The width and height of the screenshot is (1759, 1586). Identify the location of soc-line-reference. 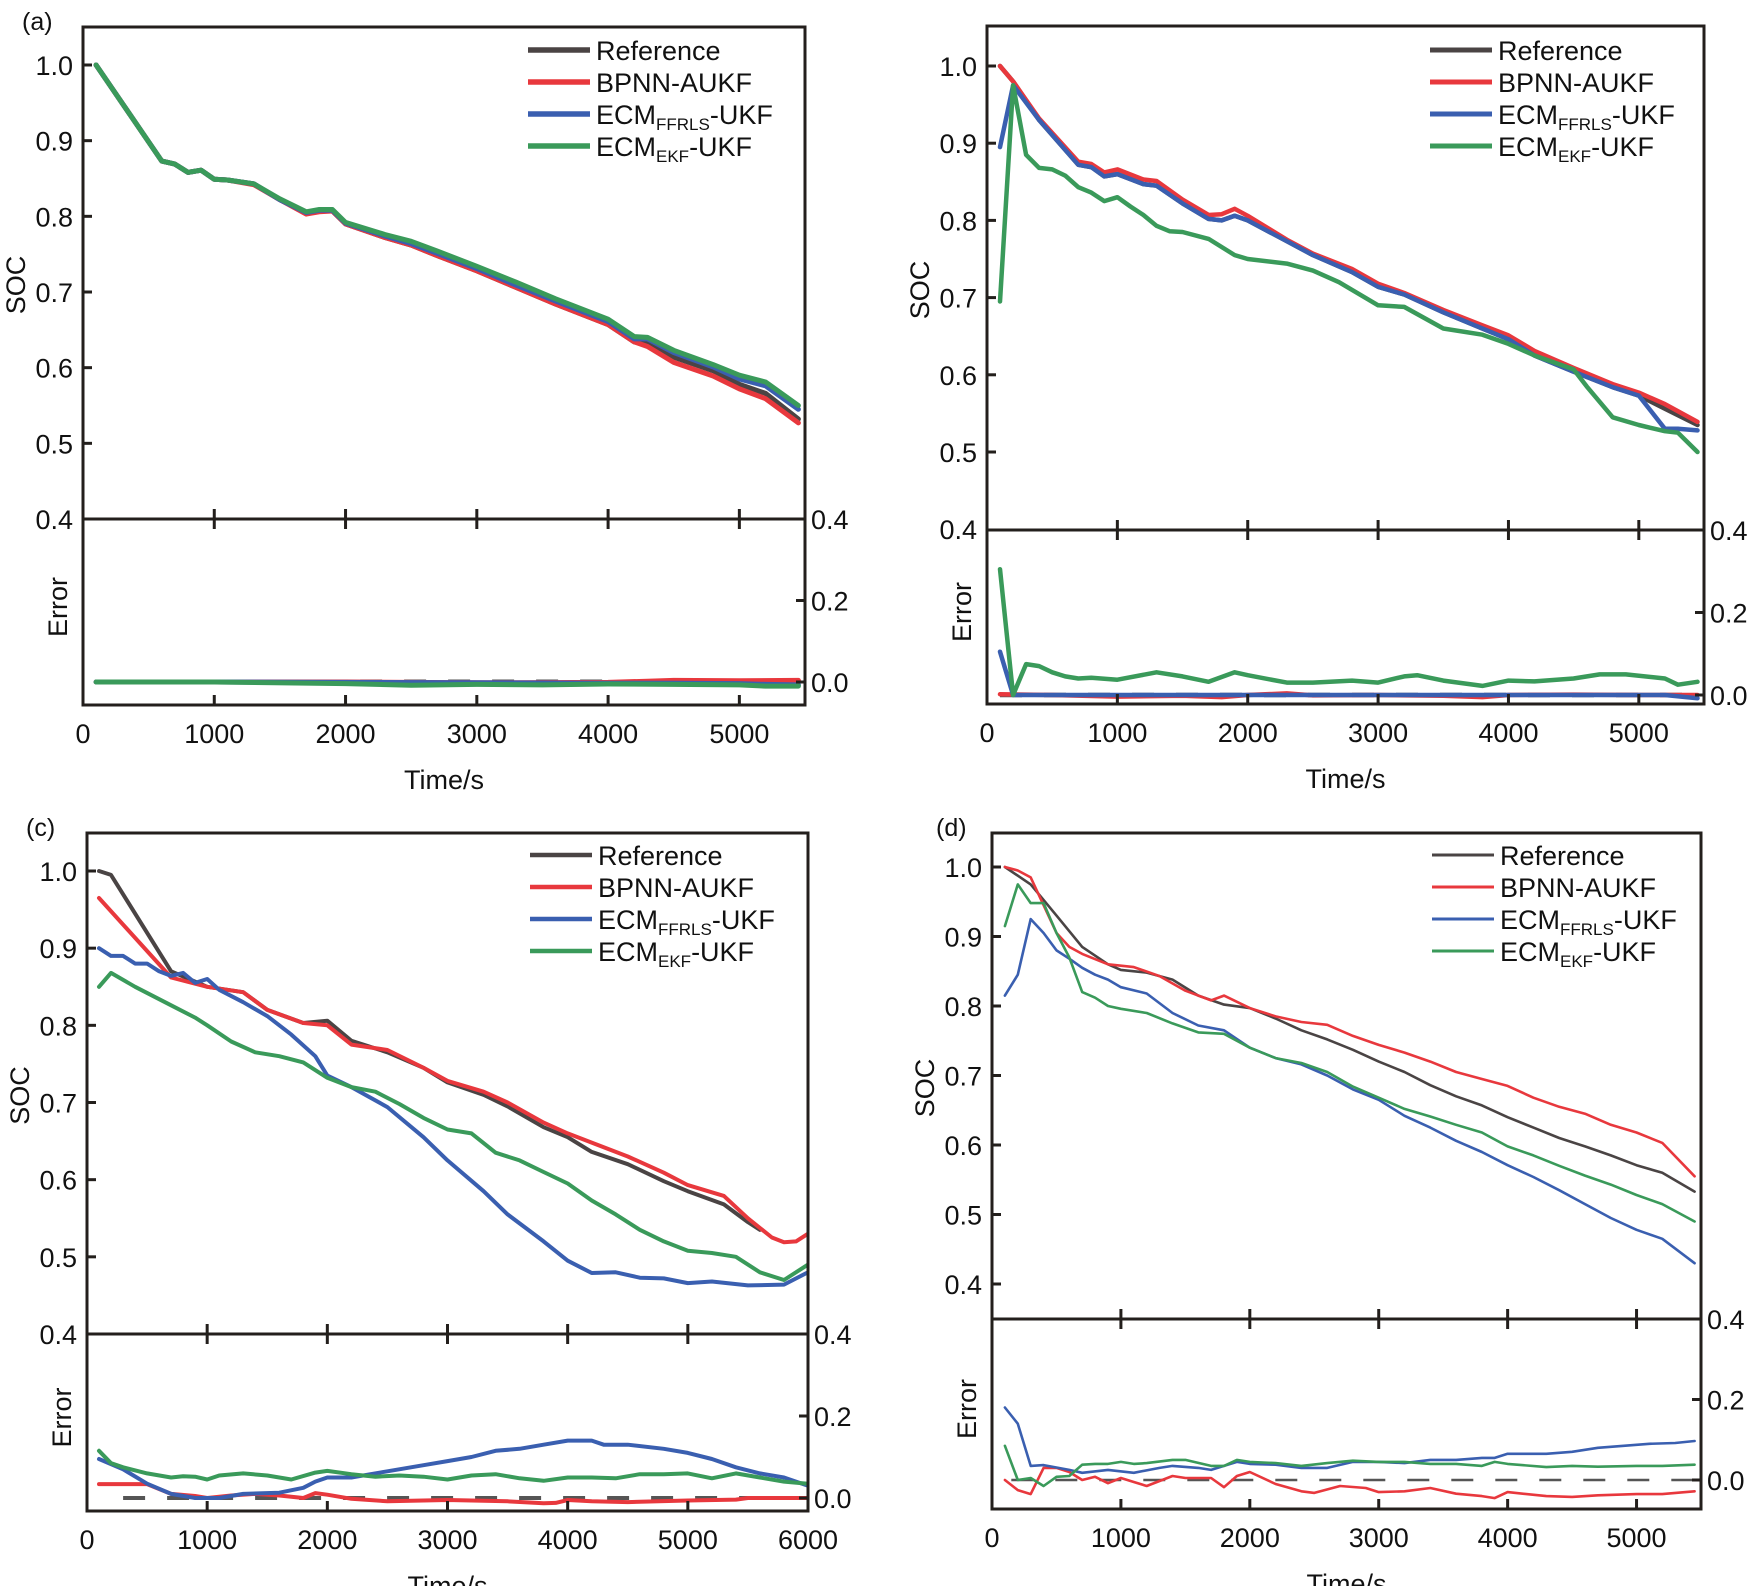
(1349, 1029).